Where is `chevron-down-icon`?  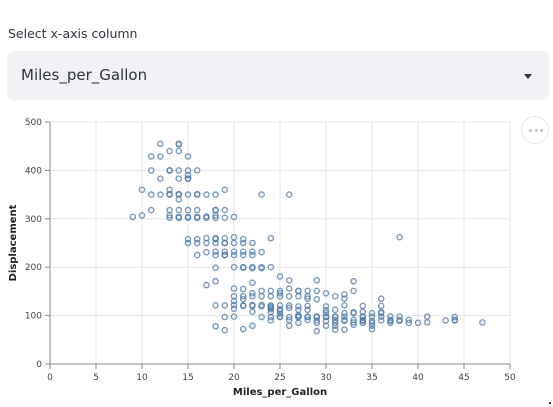
chevron-down-icon is located at coordinates (528, 76).